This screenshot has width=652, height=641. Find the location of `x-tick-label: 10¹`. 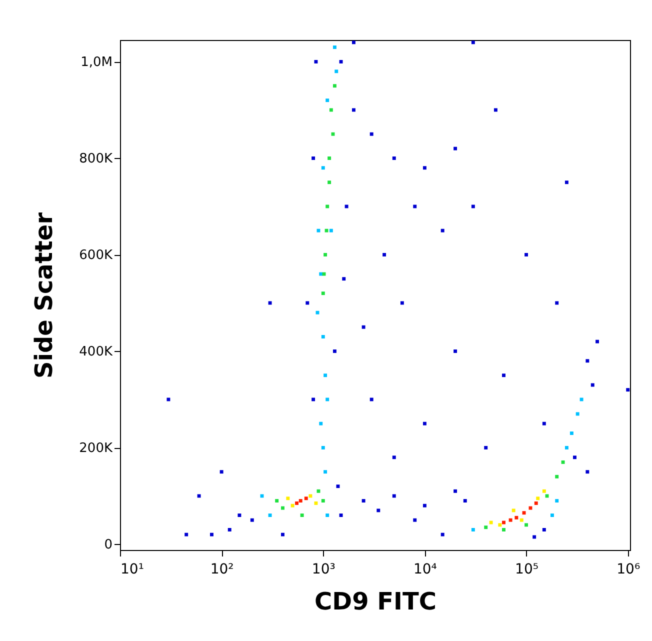

x-tick-label: 10¹ is located at coordinates (132, 570).